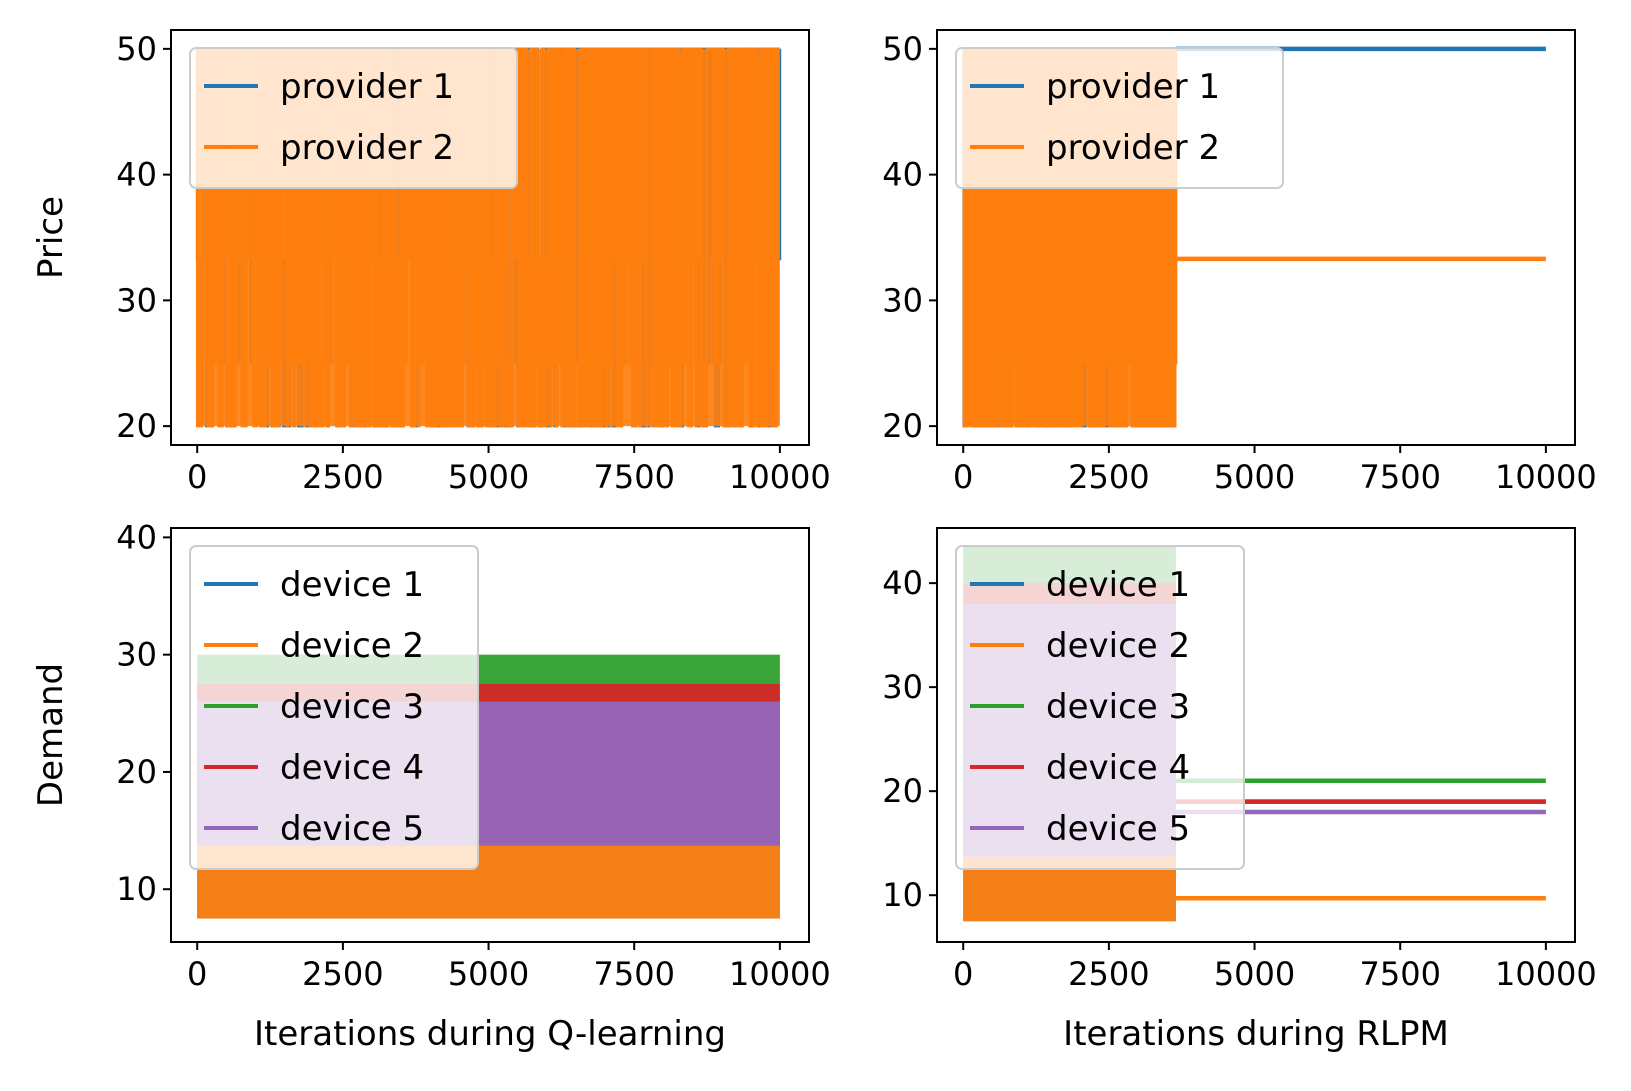 Image resolution: width=1631 pixels, height=1091 pixels. I want to click on y-axis-label: Price, so click(51, 237).